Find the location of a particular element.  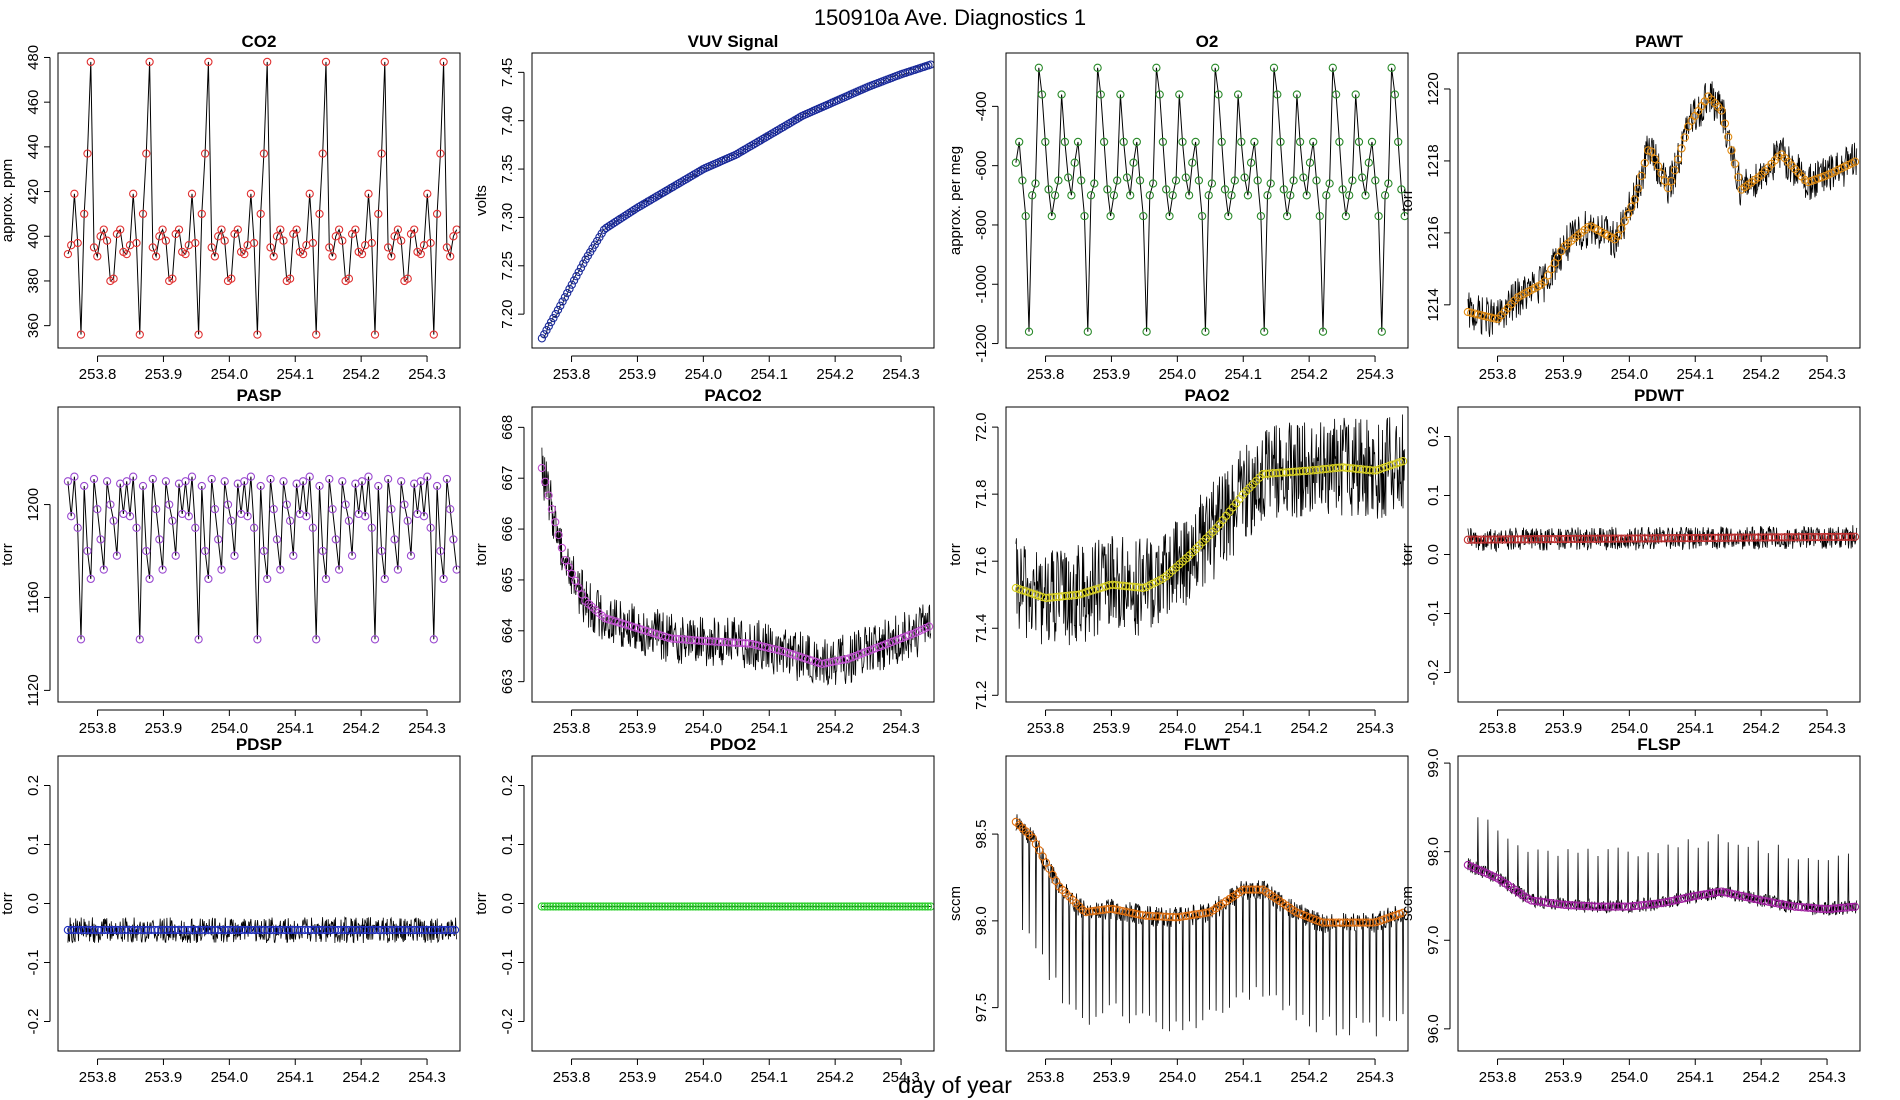

pdsp-y-tick-label: 0.1 is located at coordinates (33, 844).